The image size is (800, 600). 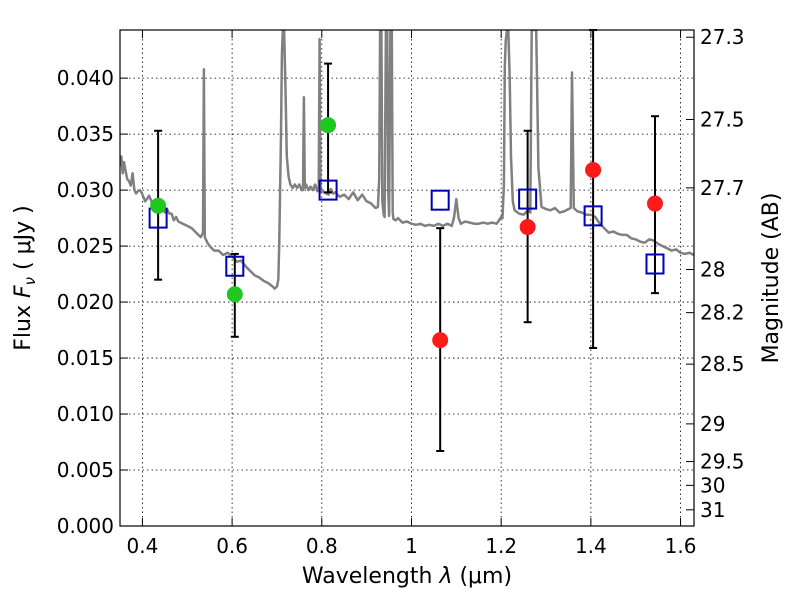 What do you see at coordinates (322, 546) in the screenshot?
I see `x-tick-label: 0.8` at bounding box center [322, 546].